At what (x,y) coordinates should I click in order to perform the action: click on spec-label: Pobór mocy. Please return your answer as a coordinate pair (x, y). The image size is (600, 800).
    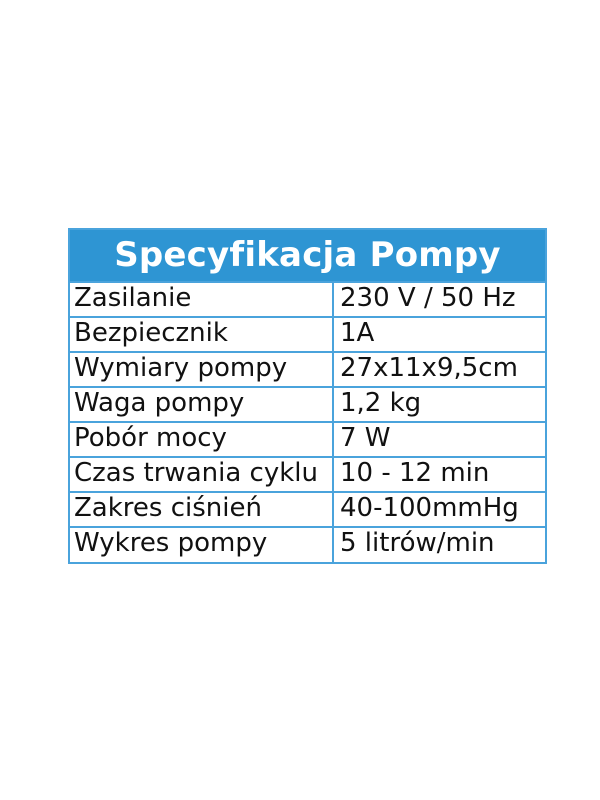
    Looking at the image, I should click on (202, 439).